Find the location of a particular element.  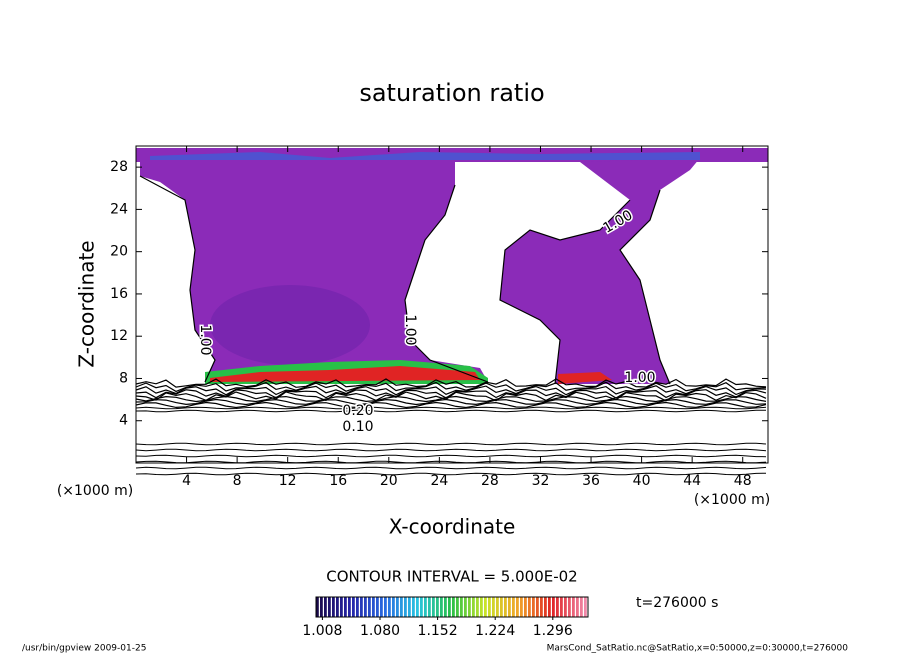

contour-label: 0.20 is located at coordinates (357, 411).